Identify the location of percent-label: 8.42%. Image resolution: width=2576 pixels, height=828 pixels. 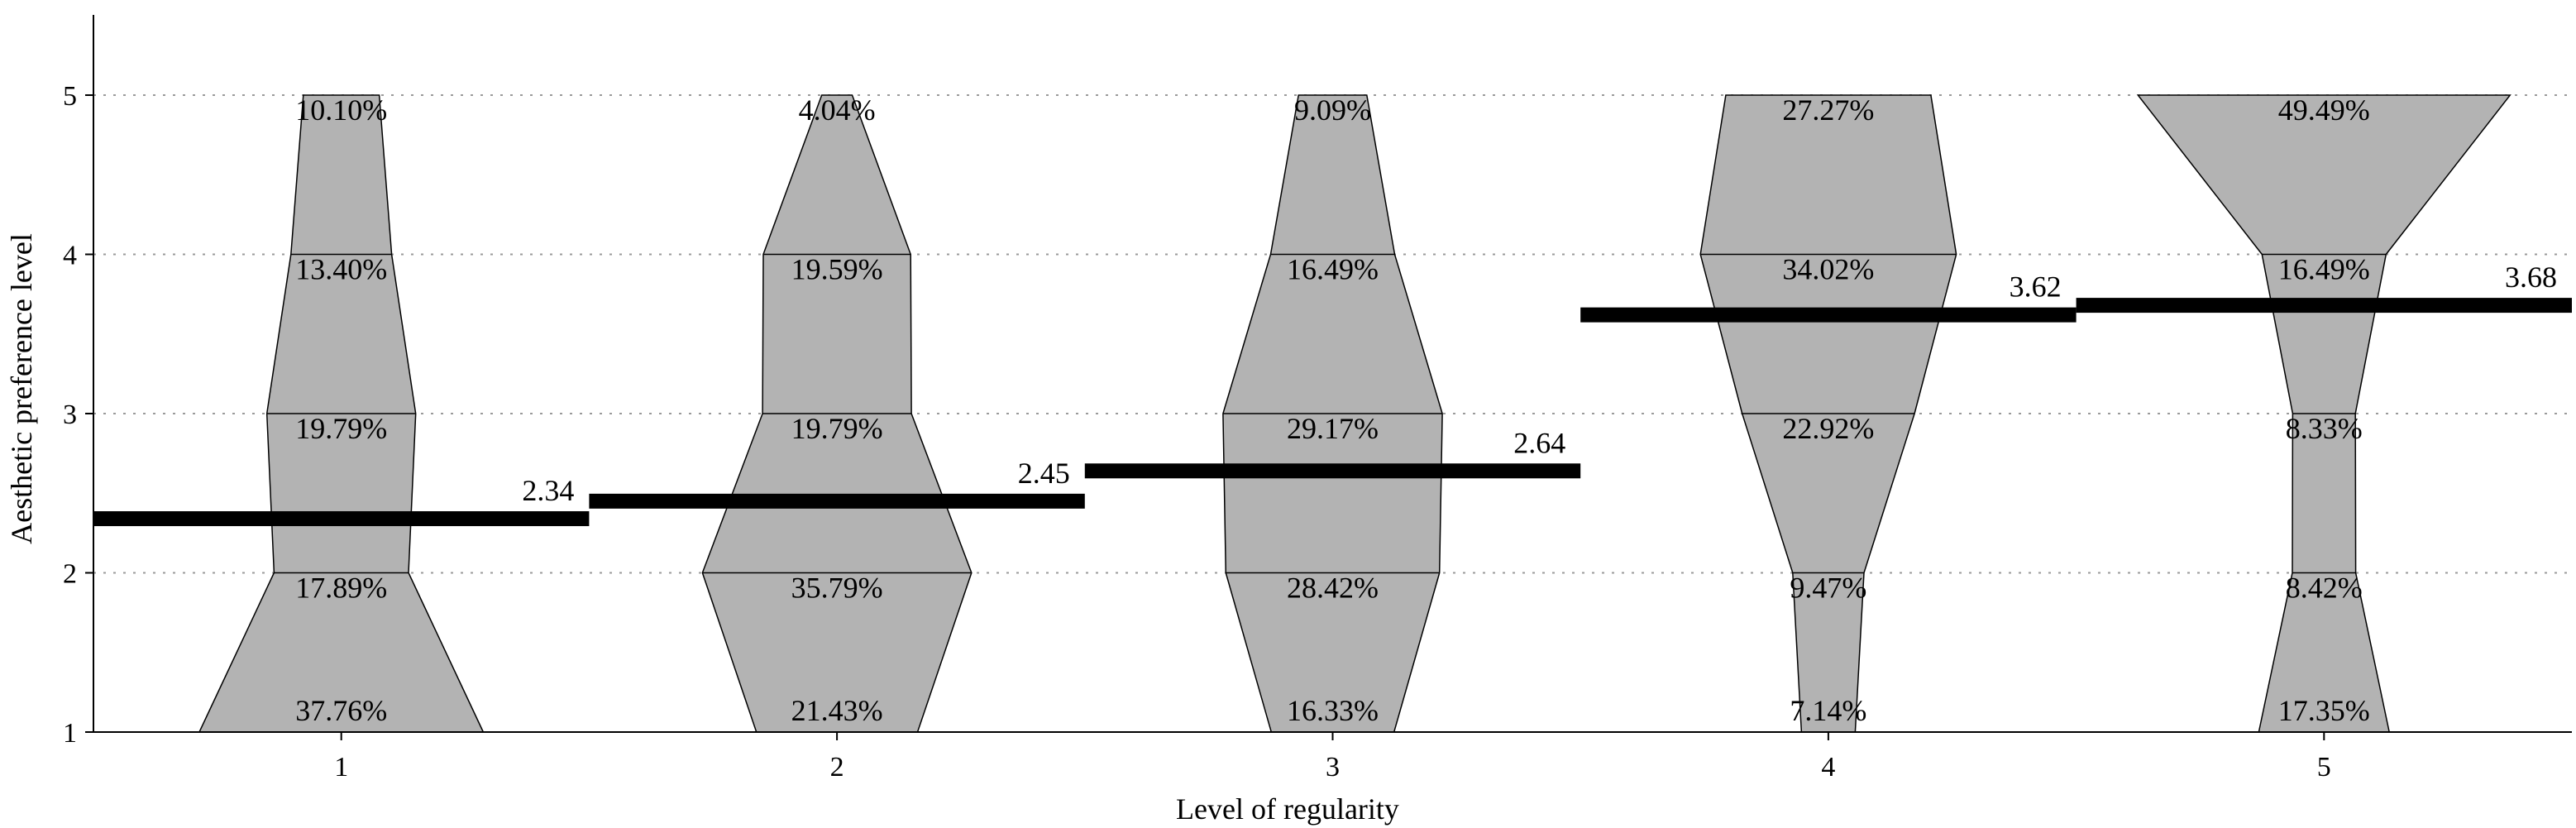
(2324, 588).